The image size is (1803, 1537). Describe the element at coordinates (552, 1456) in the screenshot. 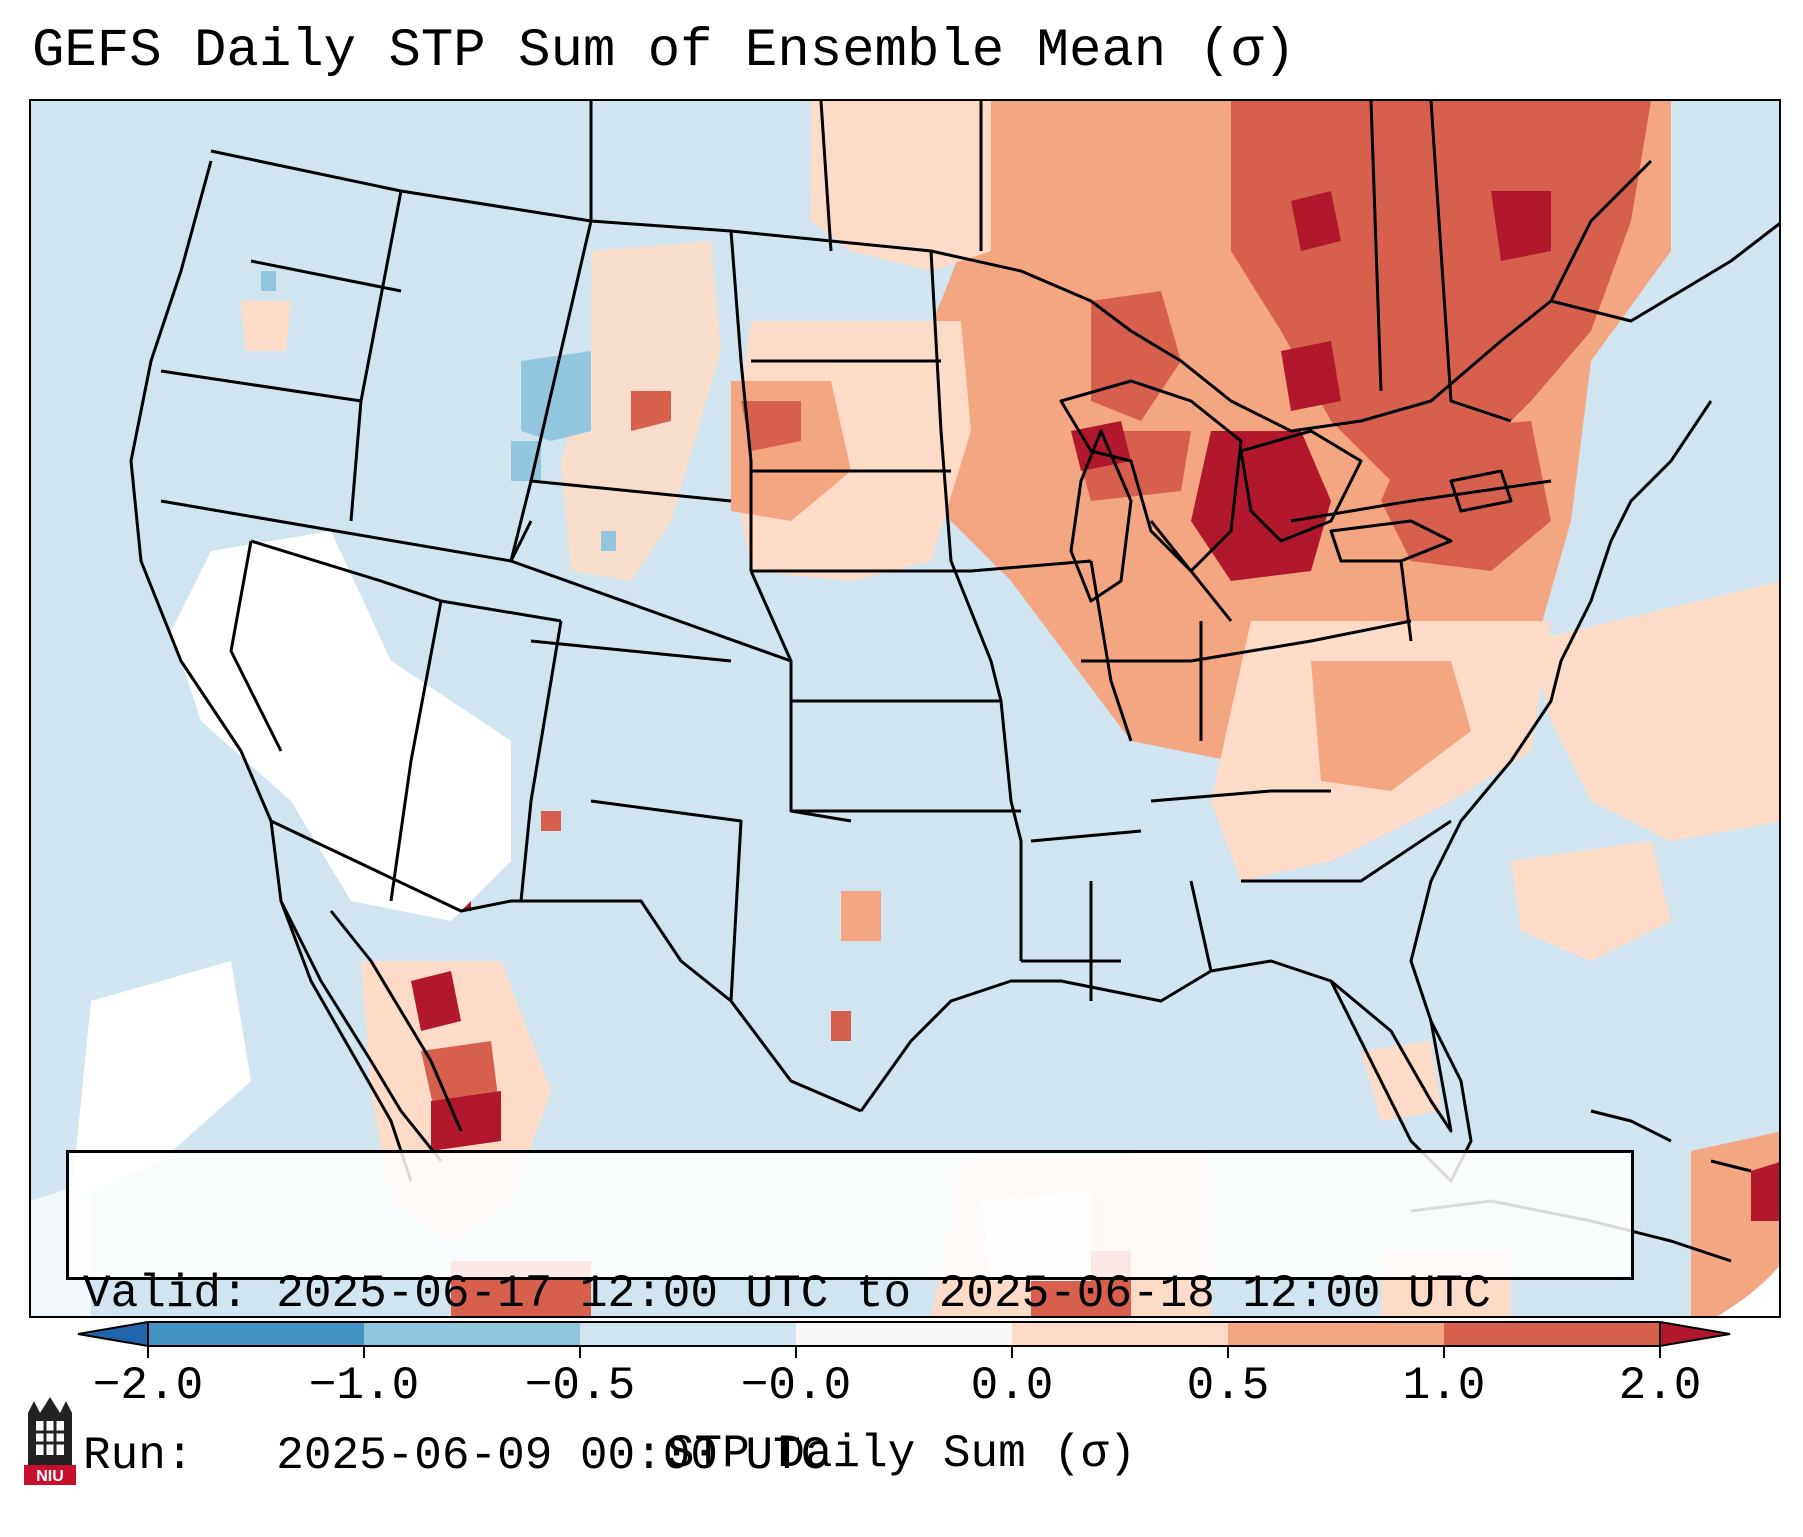

I see `run-value: 2025-06-09 00:00 UTC` at that location.